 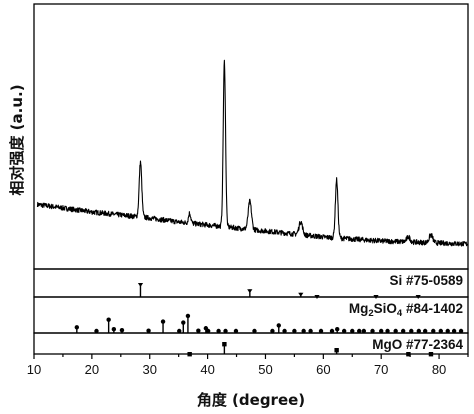 What do you see at coordinates (381, 369) in the screenshot?
I see `x-tick-label: 70` at bounding box center [381, 369].